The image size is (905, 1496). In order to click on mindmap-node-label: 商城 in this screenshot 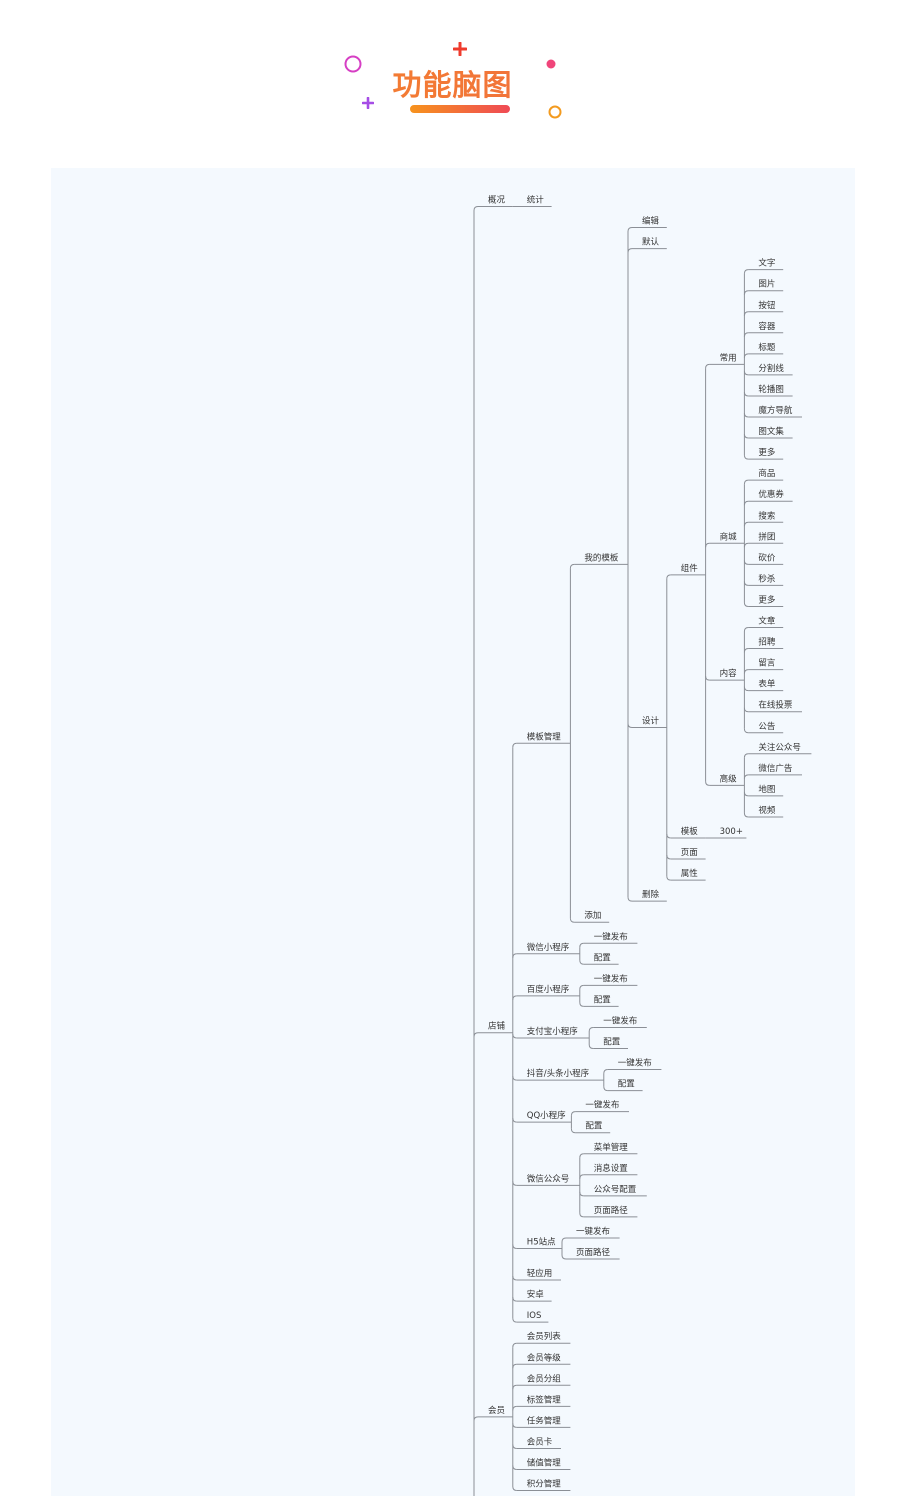, I will do `click(729, 536)`.